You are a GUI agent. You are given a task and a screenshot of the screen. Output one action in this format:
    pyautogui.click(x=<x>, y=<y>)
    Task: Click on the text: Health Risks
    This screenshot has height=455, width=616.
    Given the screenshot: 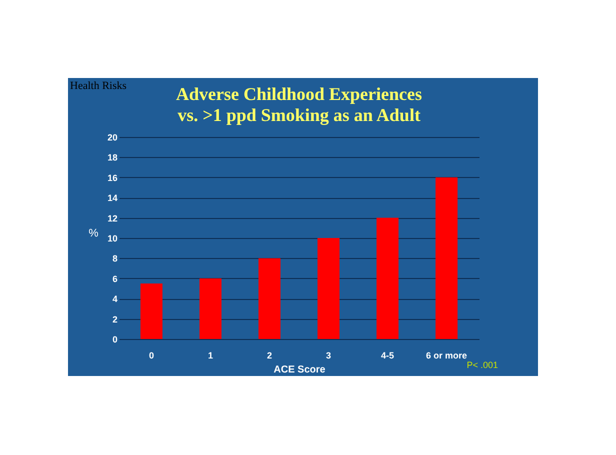 What is the action you would take?
    pyautogui.click(x=98, y=86)
    